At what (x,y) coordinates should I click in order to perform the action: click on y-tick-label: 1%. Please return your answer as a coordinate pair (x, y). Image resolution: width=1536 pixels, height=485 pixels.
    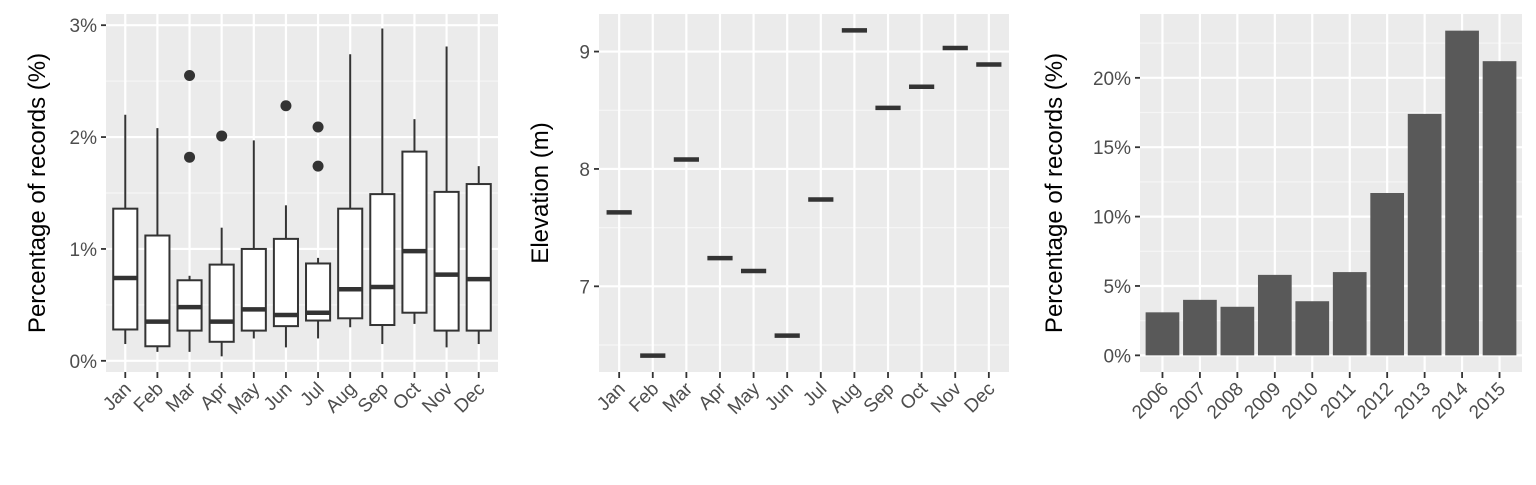
    Looking at the image, I should click on (84, 250).